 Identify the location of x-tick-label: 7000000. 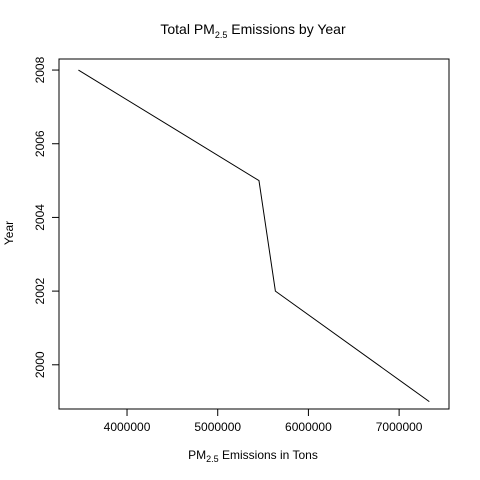
(399, 427).